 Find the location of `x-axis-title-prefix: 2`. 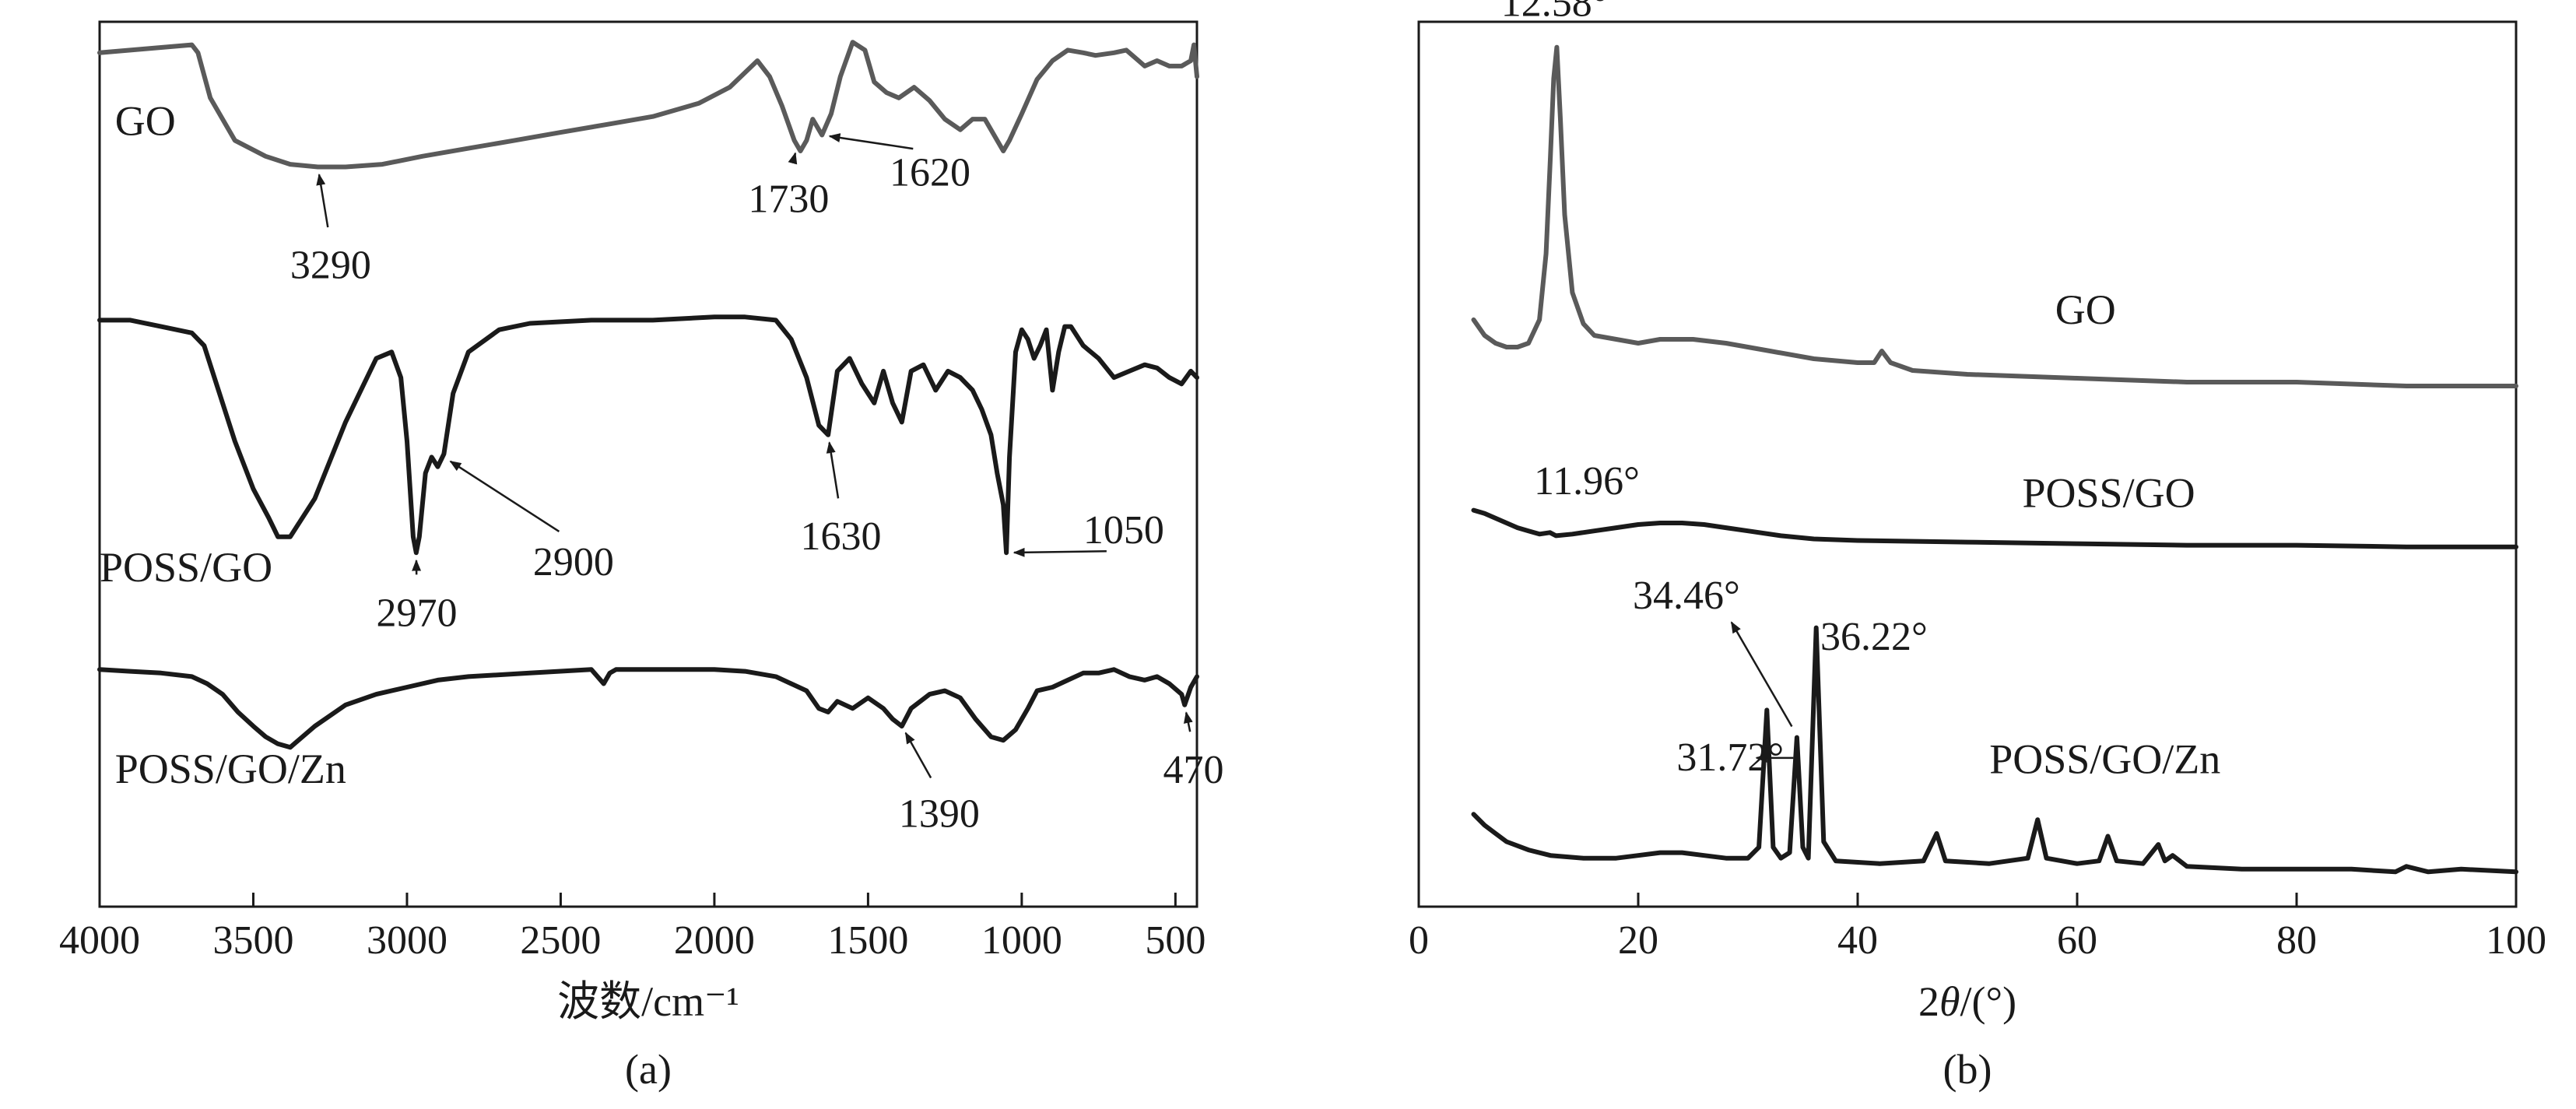

x-axis-title-prefix: 2 is located at coordinates (1929, 1001).